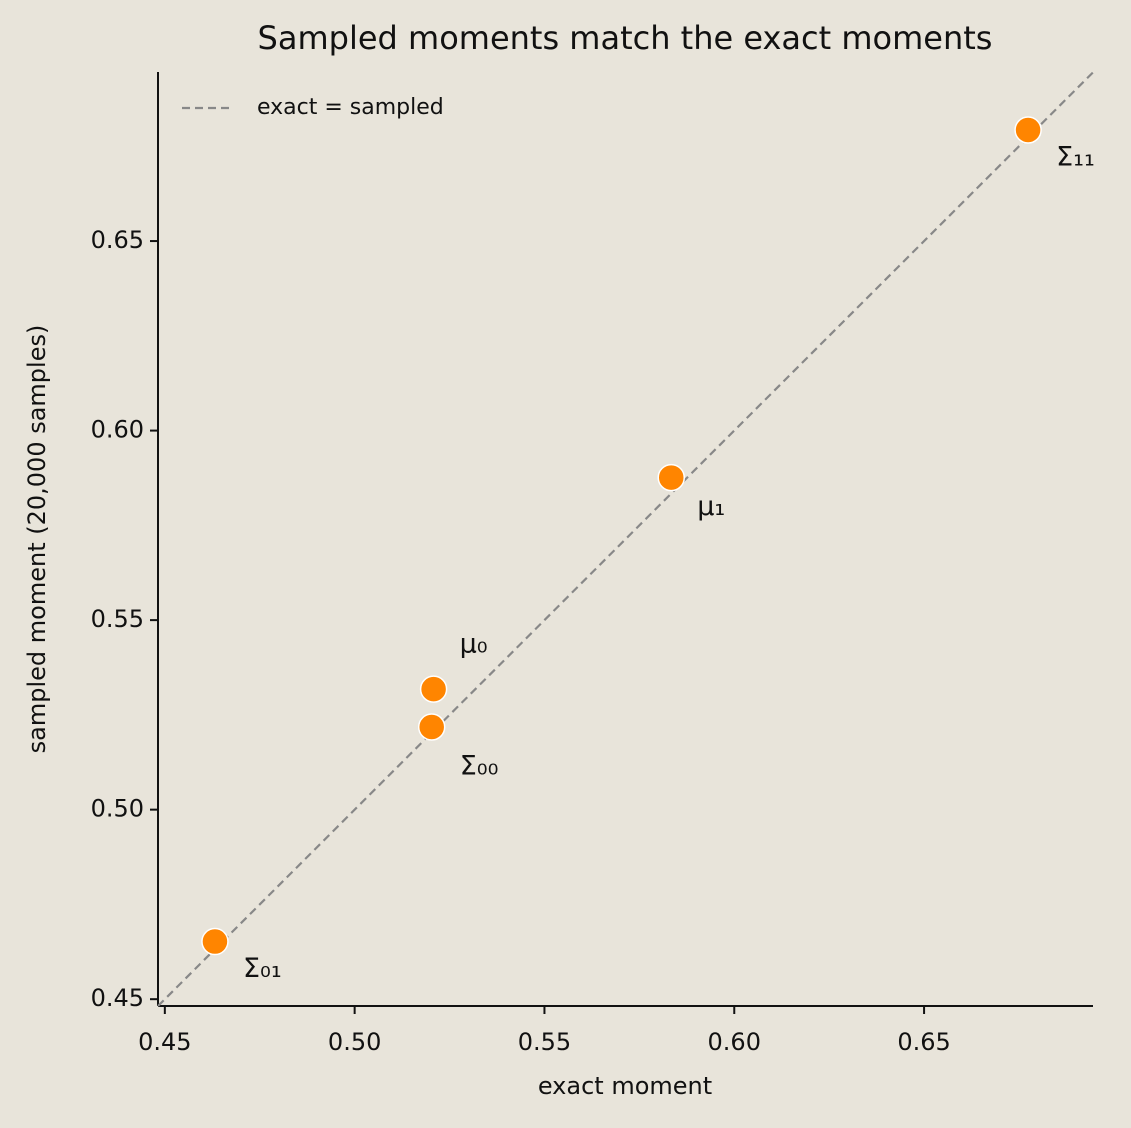  What do you see at coordinates (354, 1042) in the screenshot?
I see `x-tick-label: 0.50` at bounding box center [354, 1042].